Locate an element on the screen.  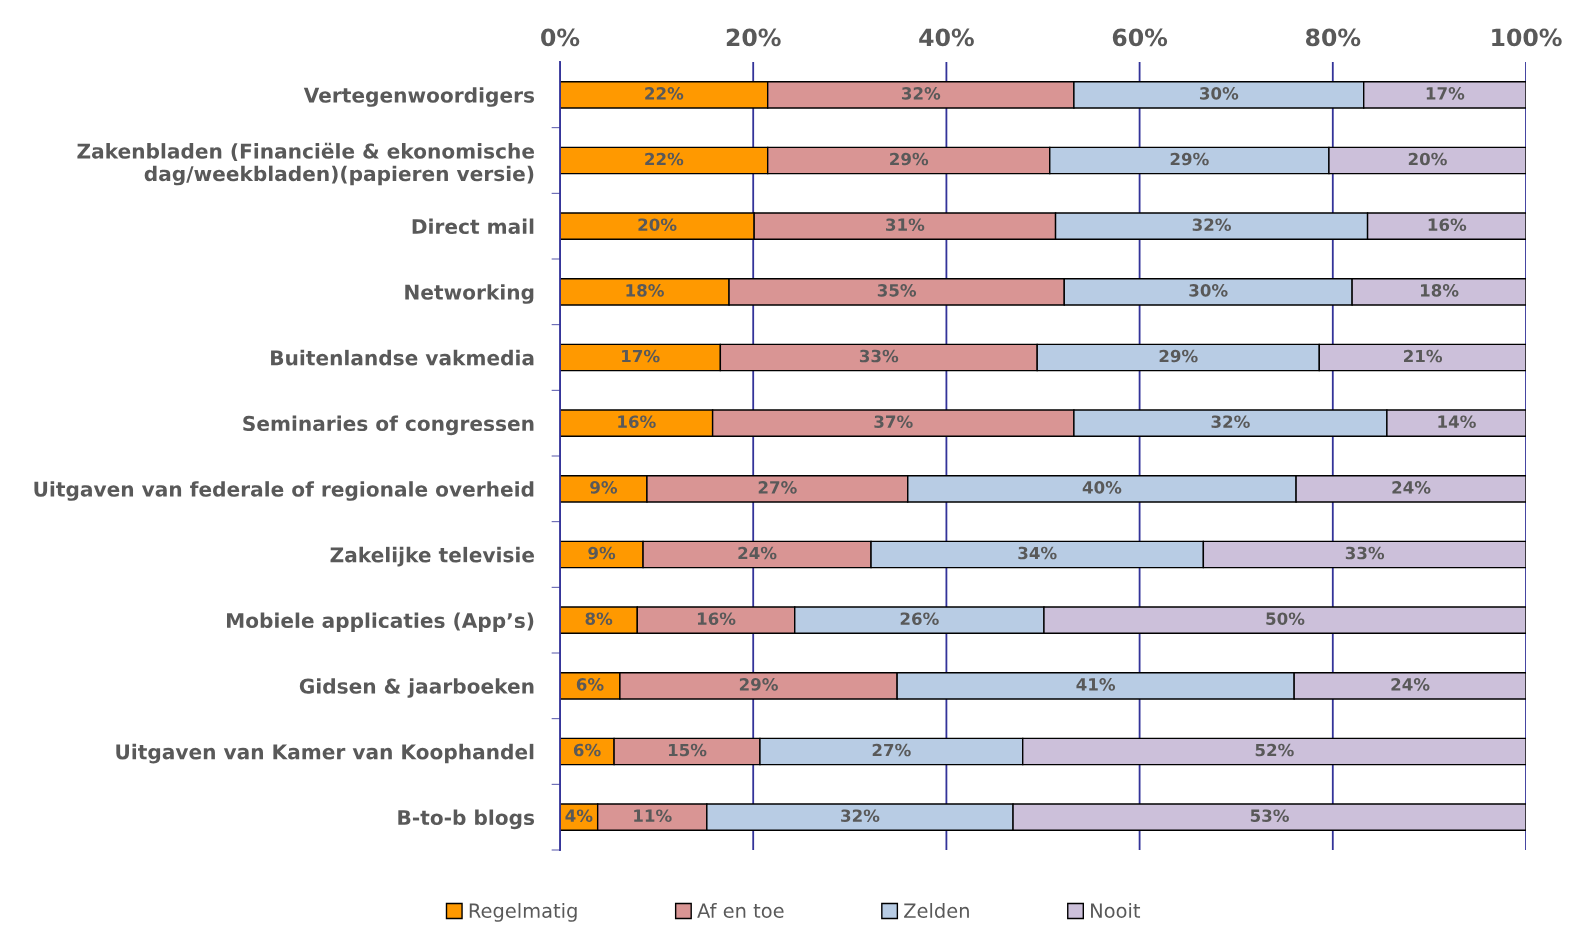
y-tick-label: Networking is located at coordinates (469, 294).